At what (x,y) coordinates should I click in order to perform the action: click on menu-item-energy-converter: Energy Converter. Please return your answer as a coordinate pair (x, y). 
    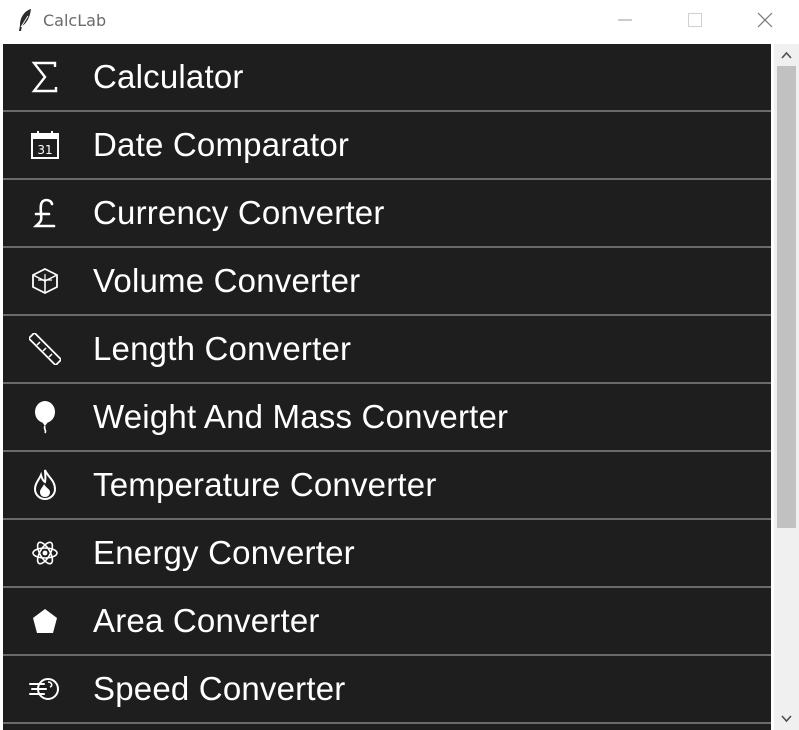
    Looking at the image, I should click on (387, 554).